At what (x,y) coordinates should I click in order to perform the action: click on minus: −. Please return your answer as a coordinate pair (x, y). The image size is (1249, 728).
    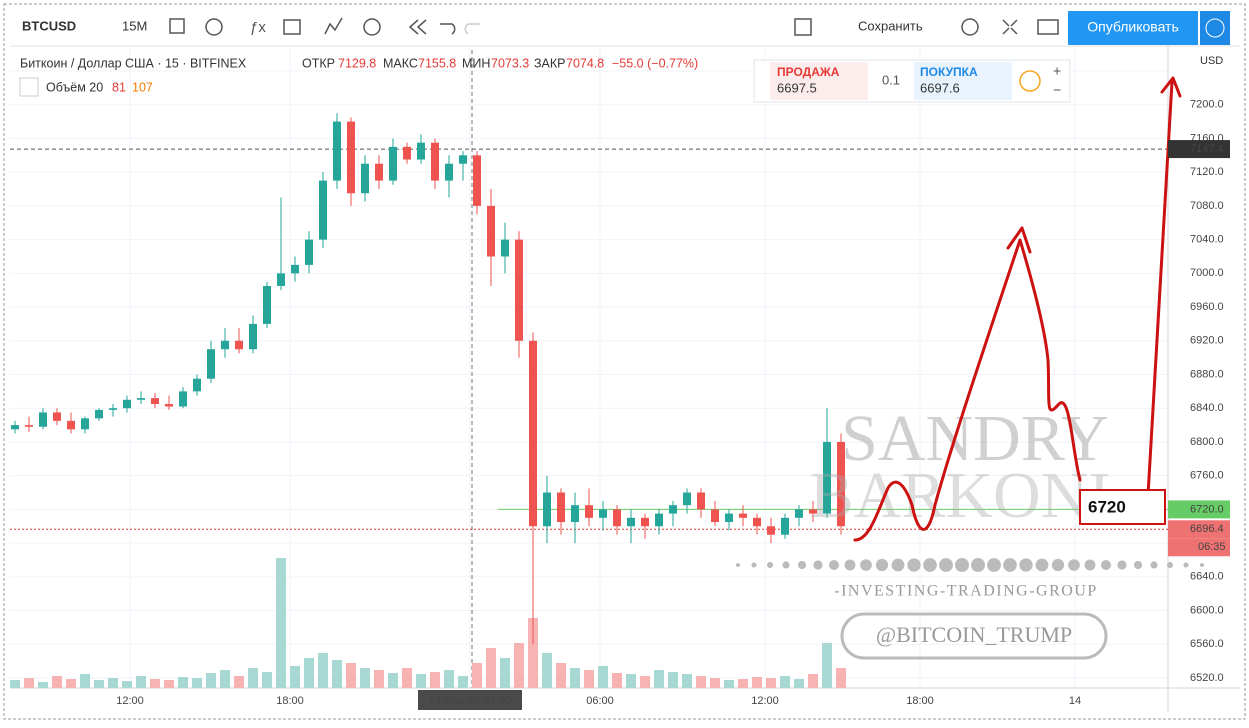
    Looking at the image, I should click on (1057, 90).